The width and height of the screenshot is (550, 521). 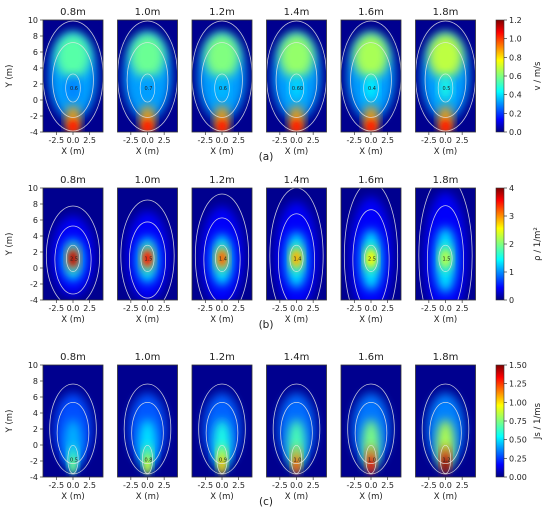 I want to click on panel-title: 0.8m, so click(x=73, y=180).